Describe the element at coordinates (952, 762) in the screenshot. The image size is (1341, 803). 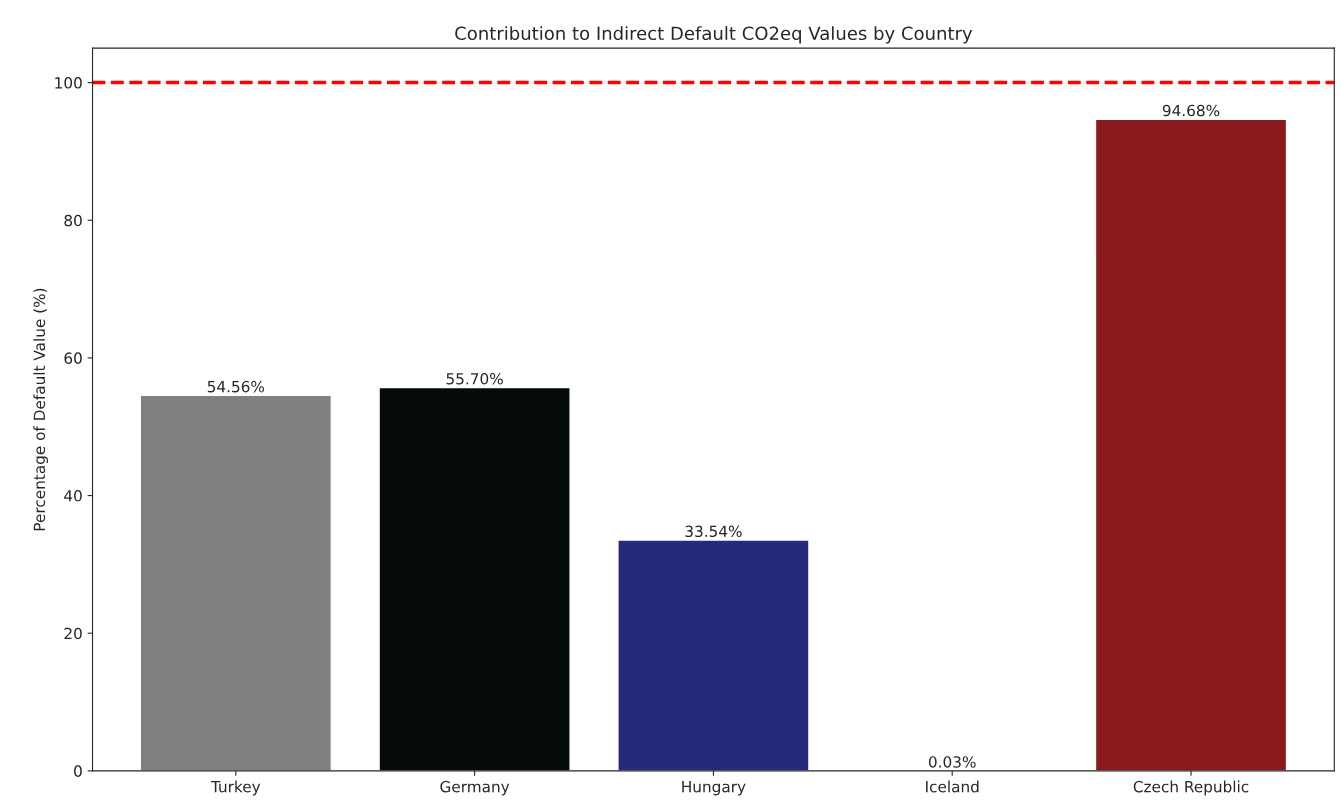
I see `data-label: 0.03%` at that location.